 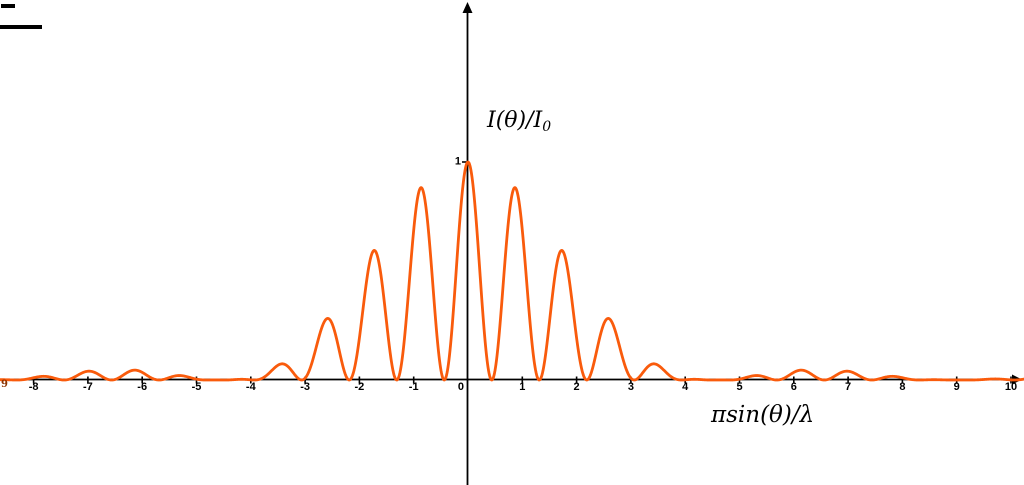 What do you see at coordinates (88, 387) in the screenshot?
I see `x-tick-label: -7` at bounding box center [88, 387].